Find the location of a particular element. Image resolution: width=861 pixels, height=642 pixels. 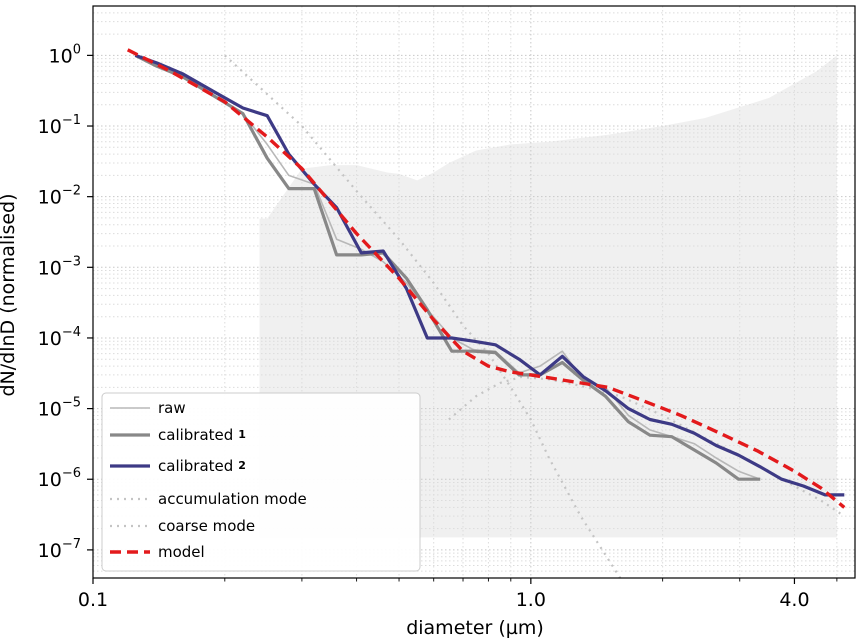

y-tick-label: 10⁻⁴ is located at coordinates (59, 337).